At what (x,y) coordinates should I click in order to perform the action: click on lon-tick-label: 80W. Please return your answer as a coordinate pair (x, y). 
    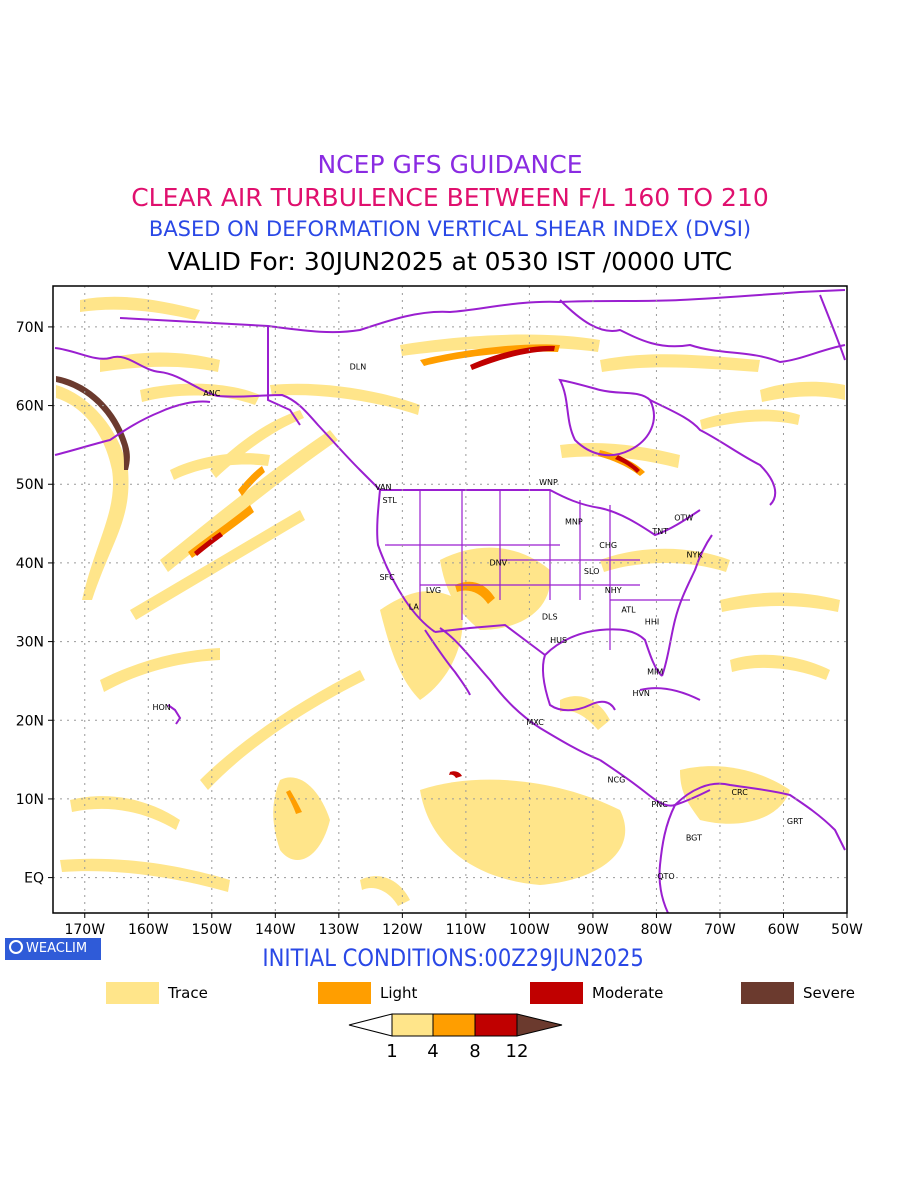
    Looking at the image, I should click on (657, 930).